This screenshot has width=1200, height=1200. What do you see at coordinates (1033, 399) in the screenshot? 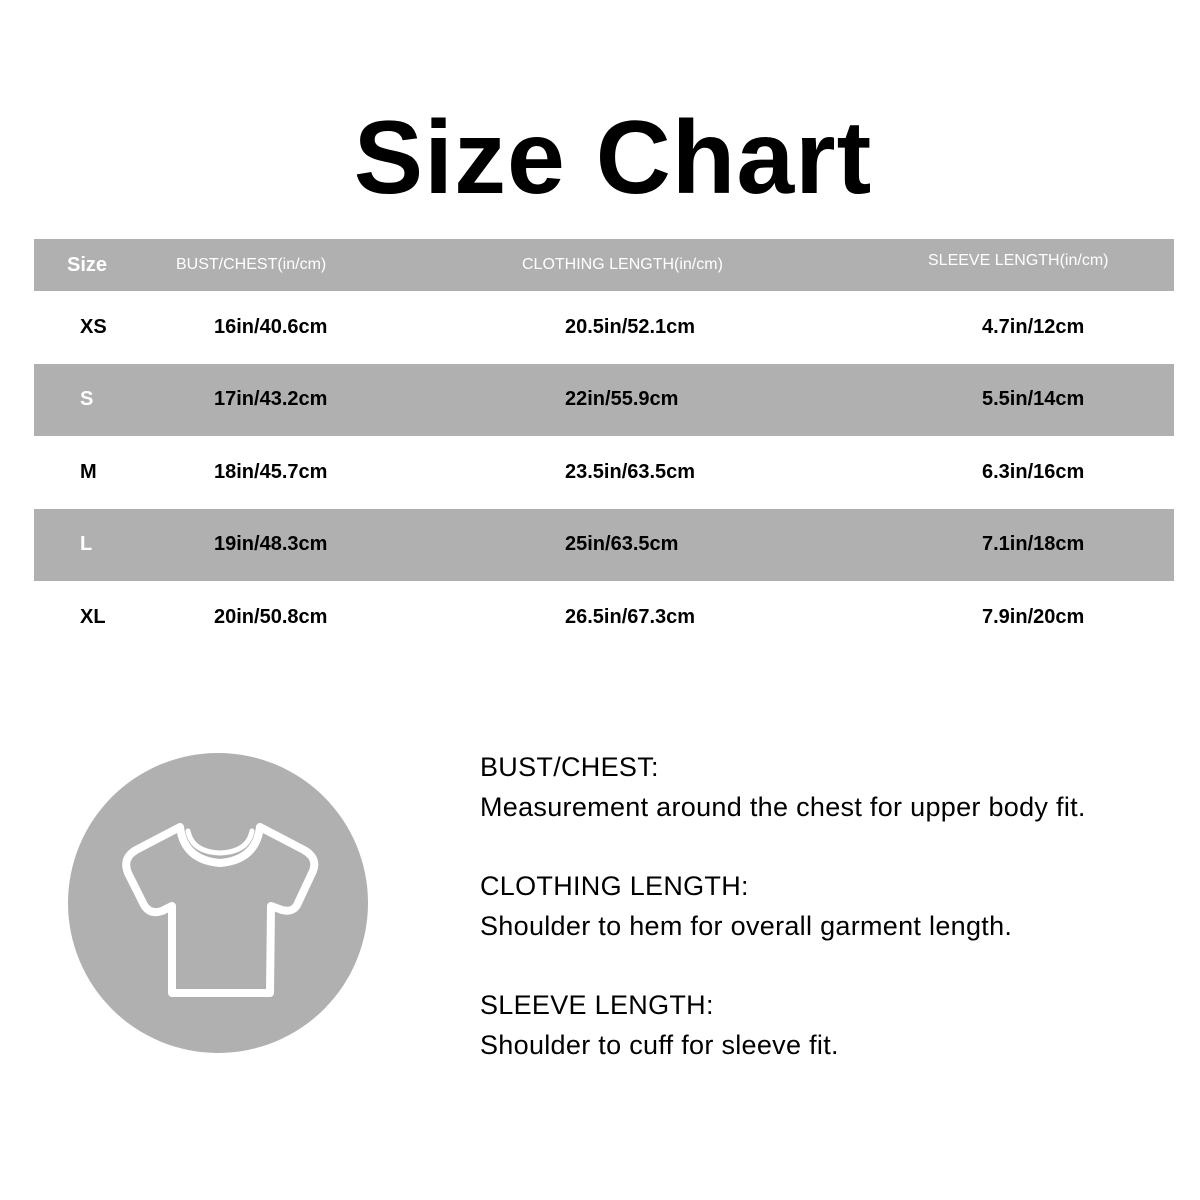
I see `cell-sleeve: 5.5in/14cm` at bounding box center [1033, 399].